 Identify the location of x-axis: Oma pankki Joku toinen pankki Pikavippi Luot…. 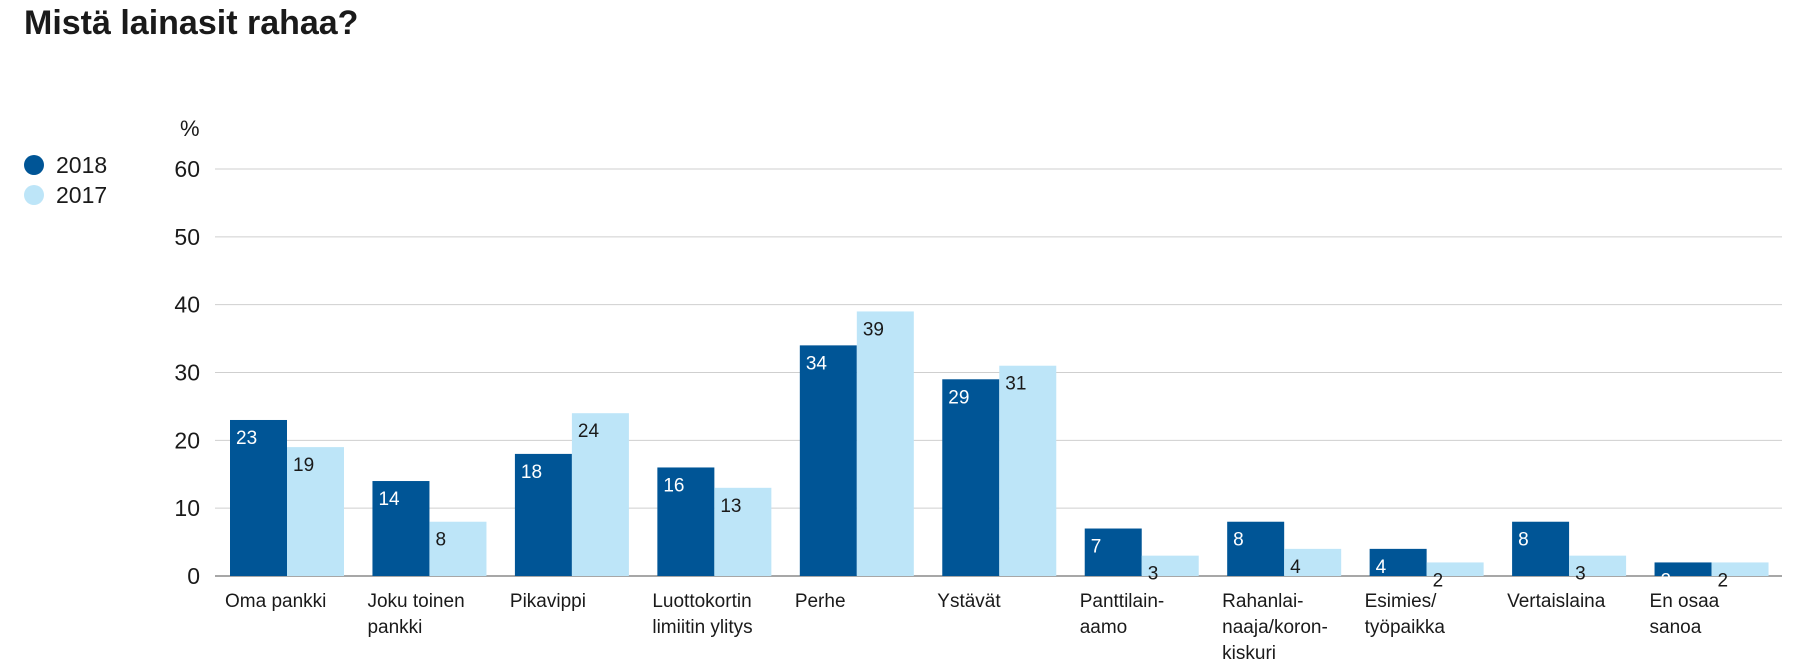
(972, 627).